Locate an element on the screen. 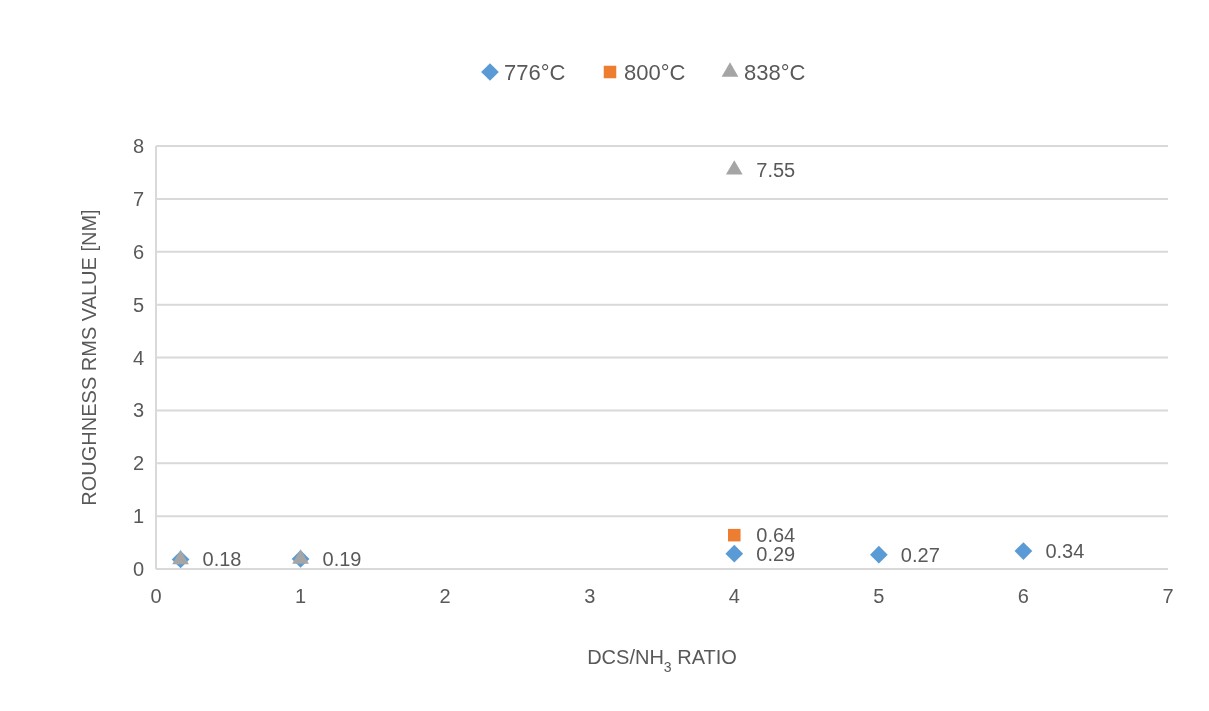  y-tick-label: 0 is located at coordinates (138, 569).